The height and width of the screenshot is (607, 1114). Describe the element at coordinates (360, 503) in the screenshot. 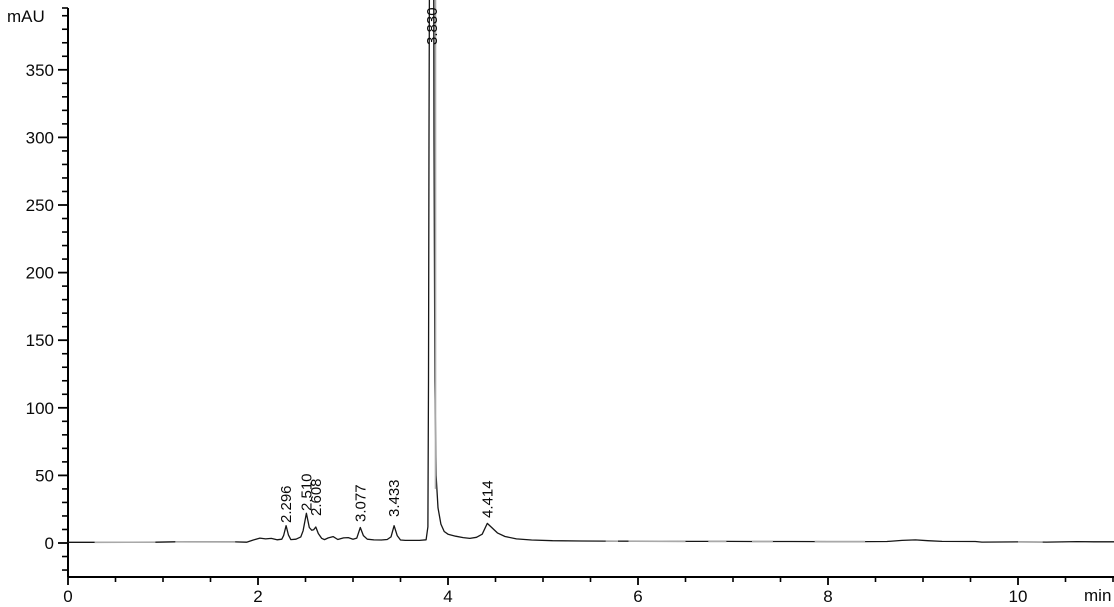

I see `peak-rt-label: 3.077` at that location.